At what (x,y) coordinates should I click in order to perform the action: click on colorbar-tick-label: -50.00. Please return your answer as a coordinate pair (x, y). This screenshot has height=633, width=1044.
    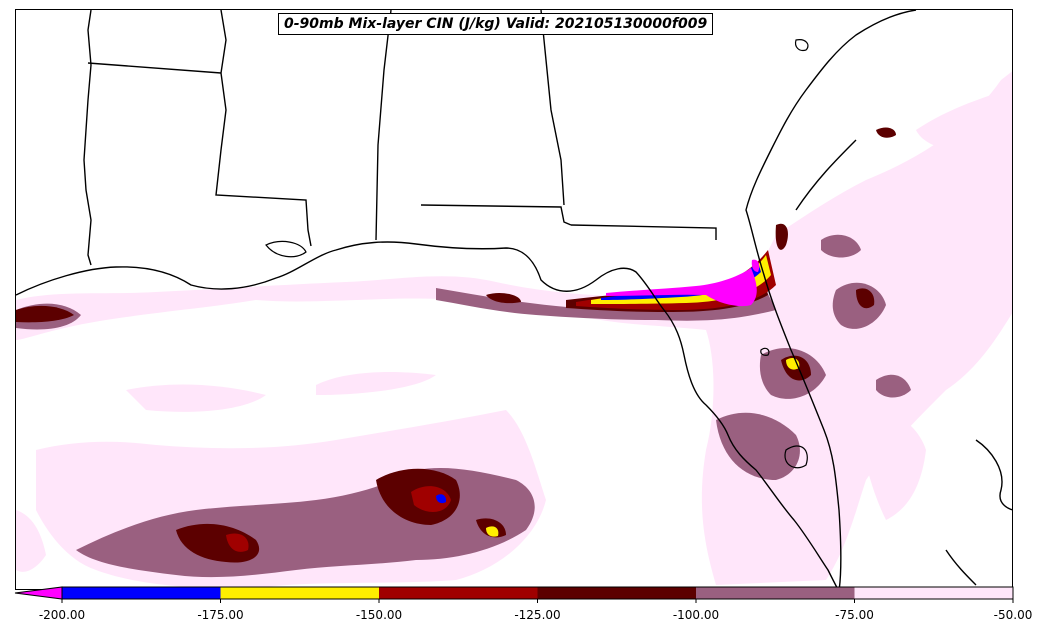
    Looking at the image, I should click on (1013, 615).